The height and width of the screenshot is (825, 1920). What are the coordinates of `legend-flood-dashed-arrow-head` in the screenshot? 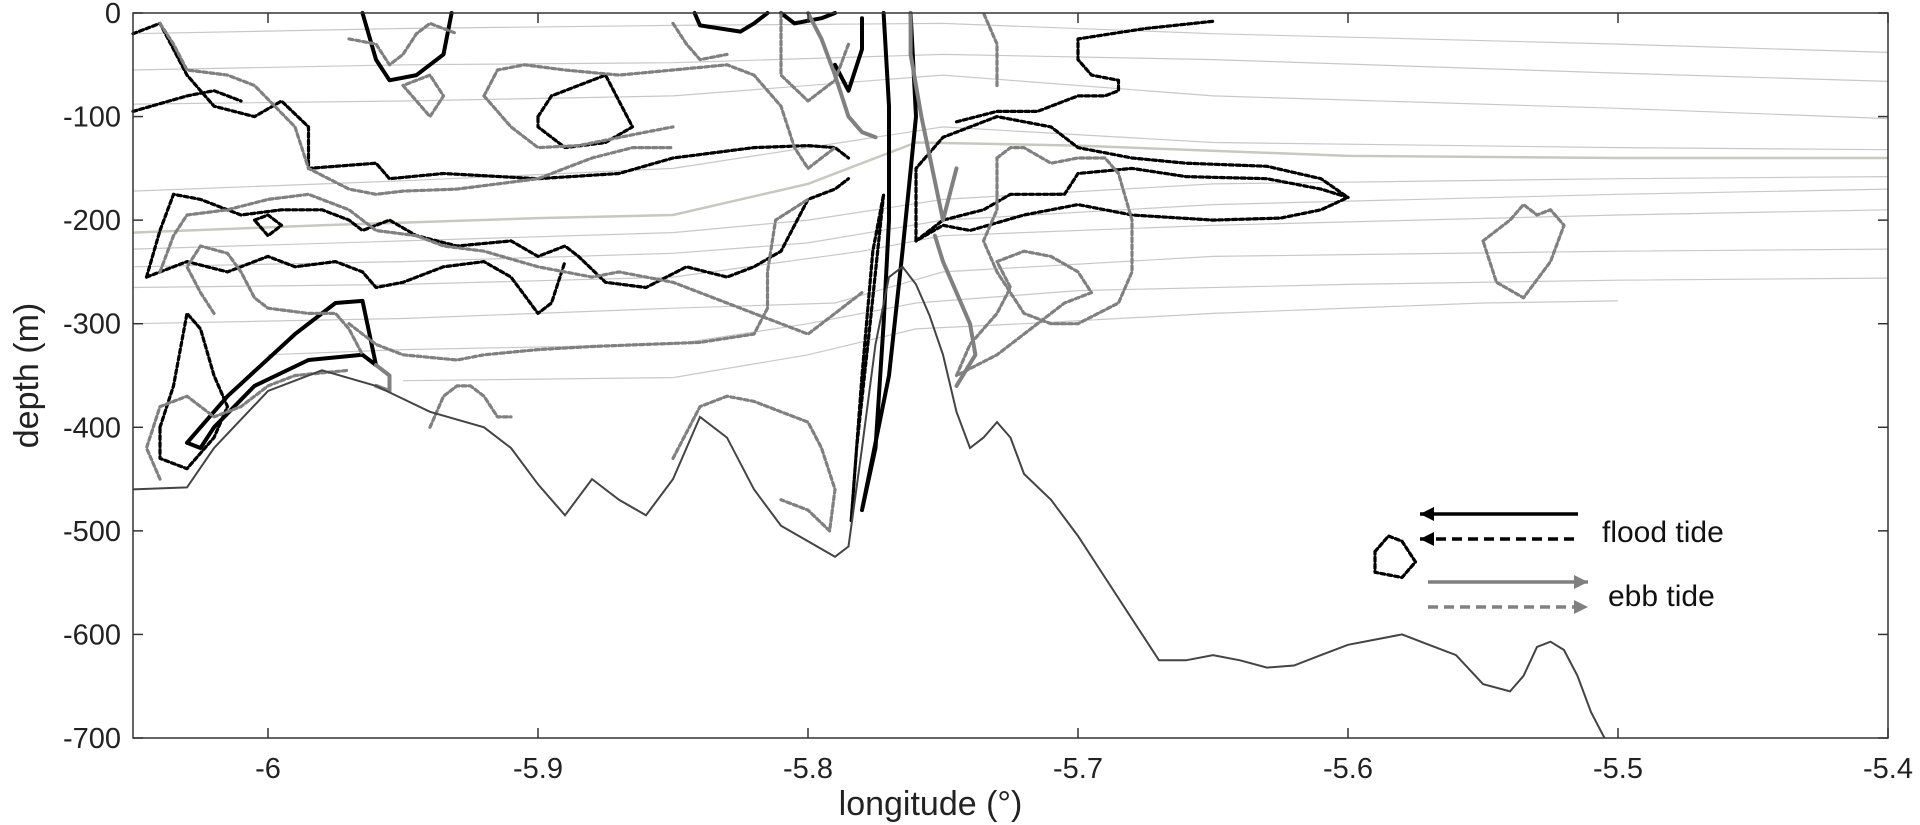 It's located at (1427, 539).